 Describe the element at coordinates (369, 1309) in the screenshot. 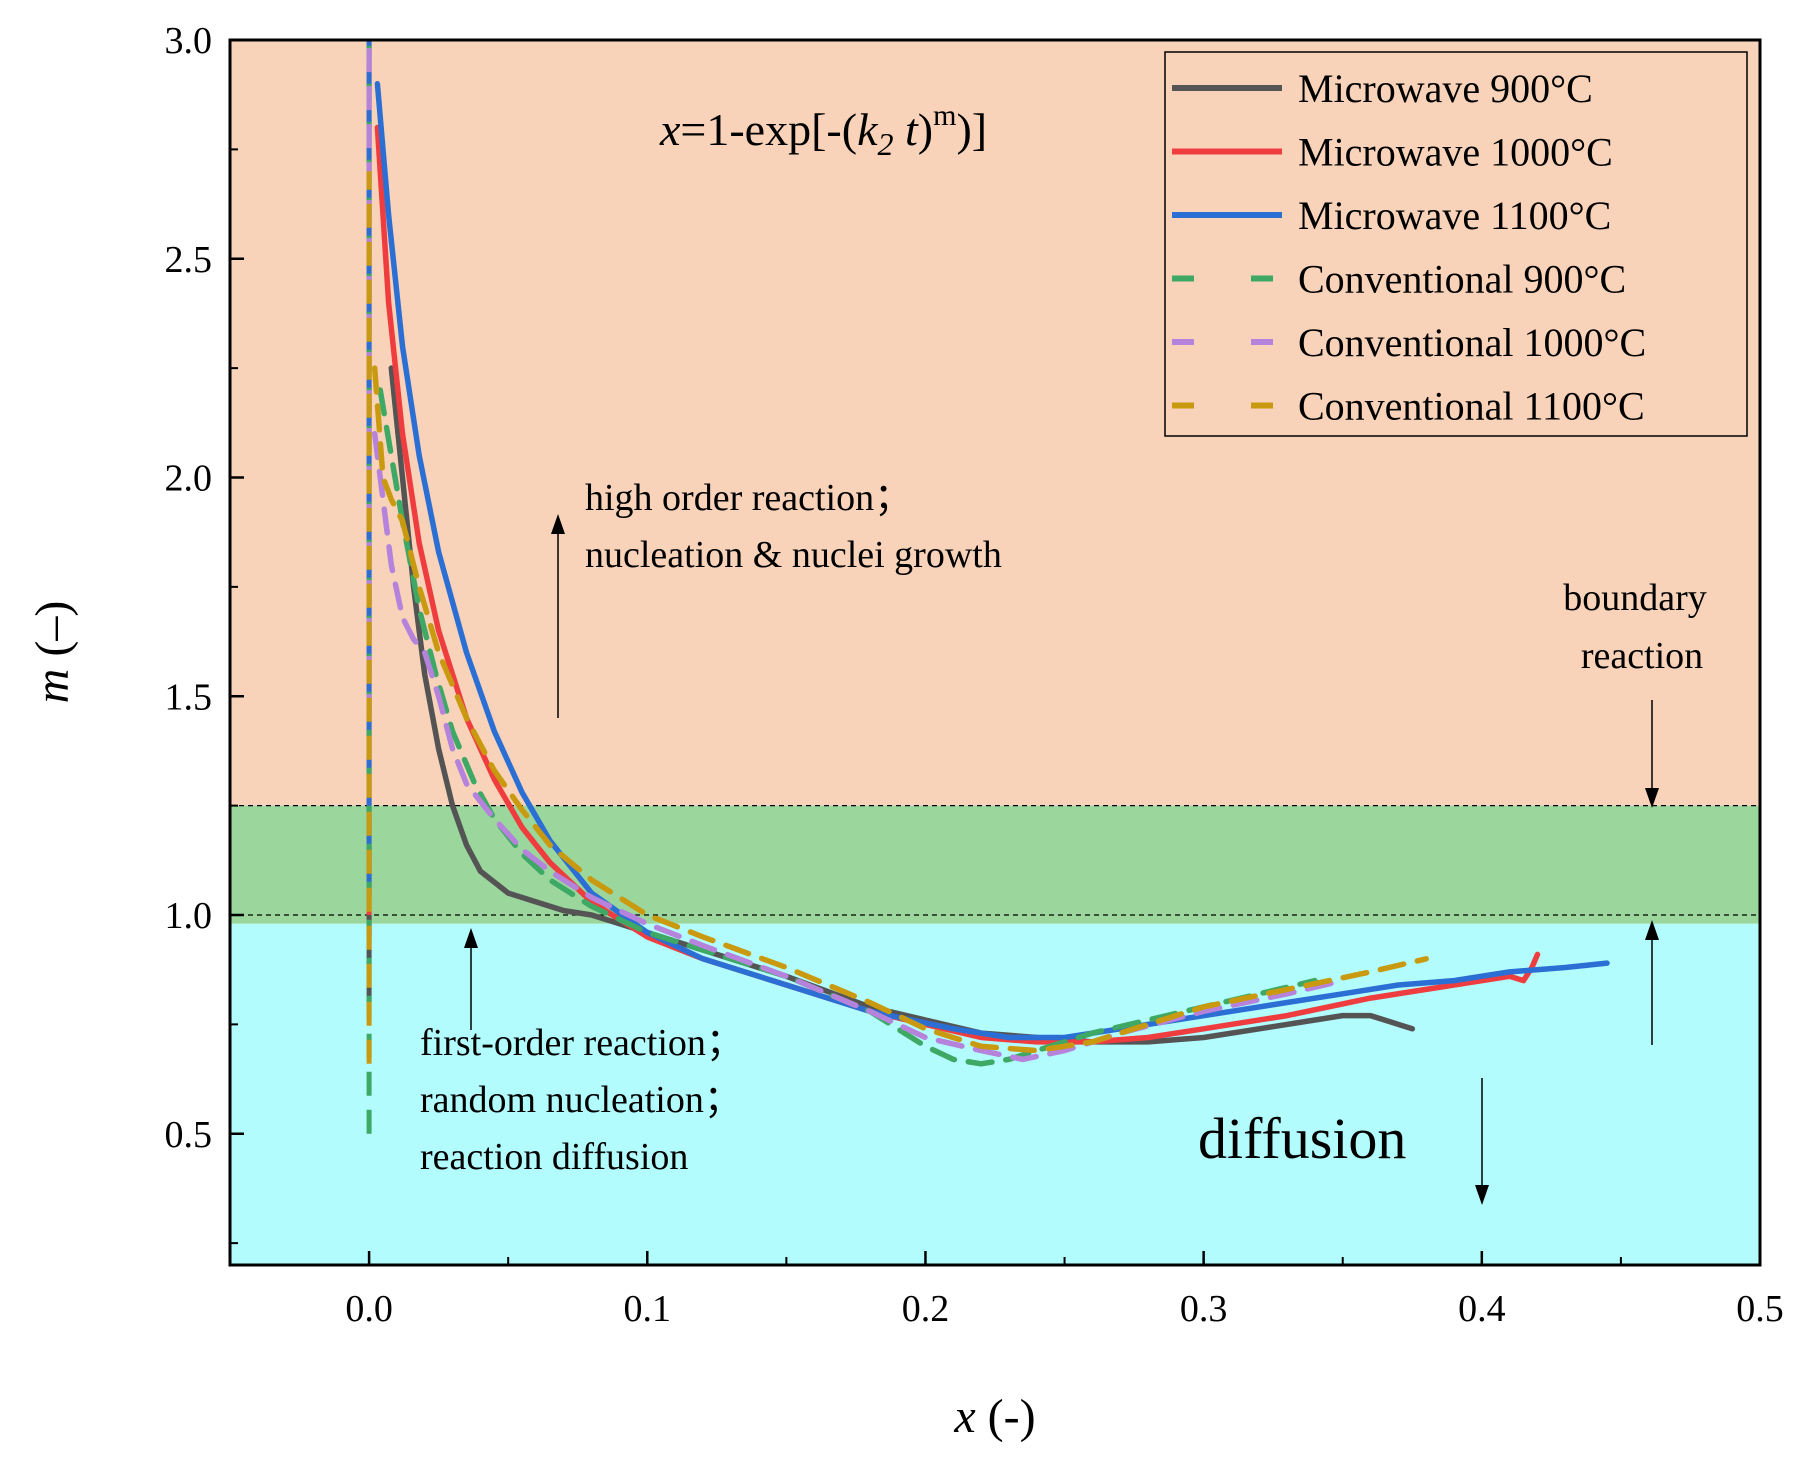

I see `x-tick-label: 0.0` at that location.